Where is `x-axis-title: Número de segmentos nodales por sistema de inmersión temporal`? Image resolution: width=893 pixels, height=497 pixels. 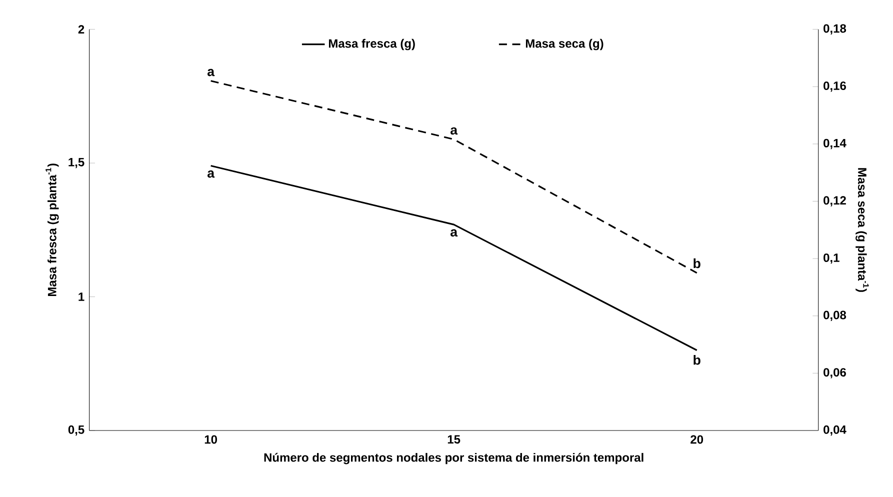 x-axis-title: Número de segmentos nodales por sistema de inmersión temporal is located at coordinates (454, 458).